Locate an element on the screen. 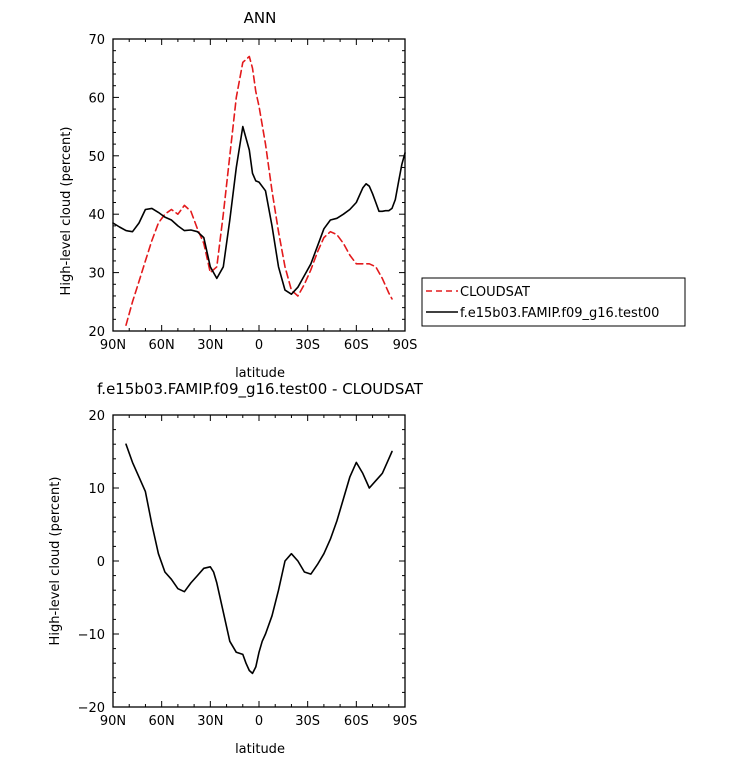 This screenshot has height=759, width=733. bottom-chart-series is located at coordinates (259, 559).